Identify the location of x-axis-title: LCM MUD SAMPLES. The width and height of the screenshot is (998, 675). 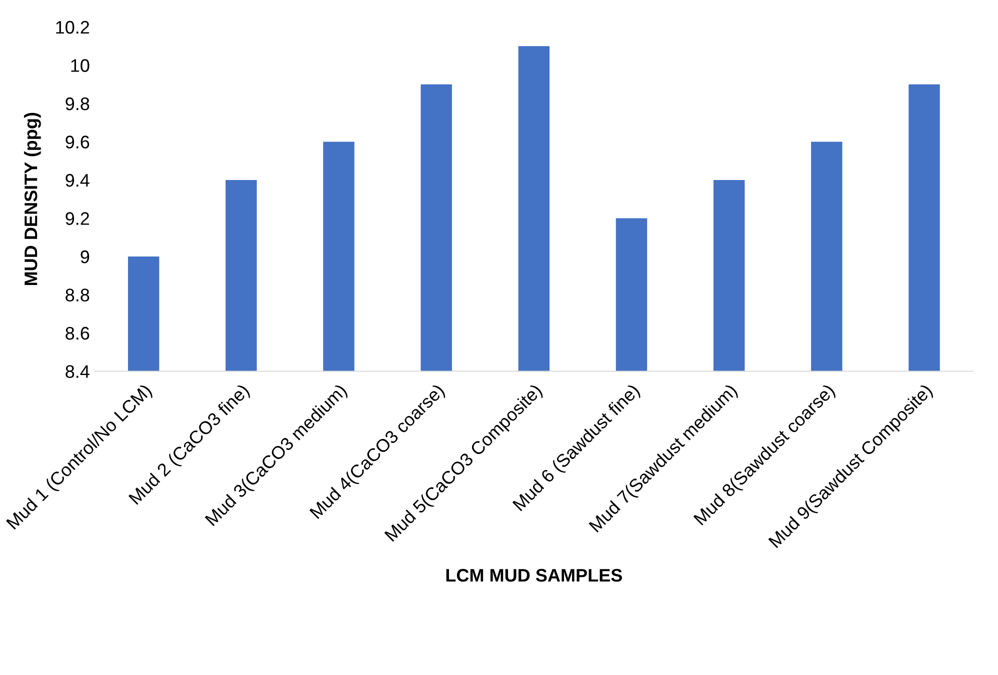
(534, 575).